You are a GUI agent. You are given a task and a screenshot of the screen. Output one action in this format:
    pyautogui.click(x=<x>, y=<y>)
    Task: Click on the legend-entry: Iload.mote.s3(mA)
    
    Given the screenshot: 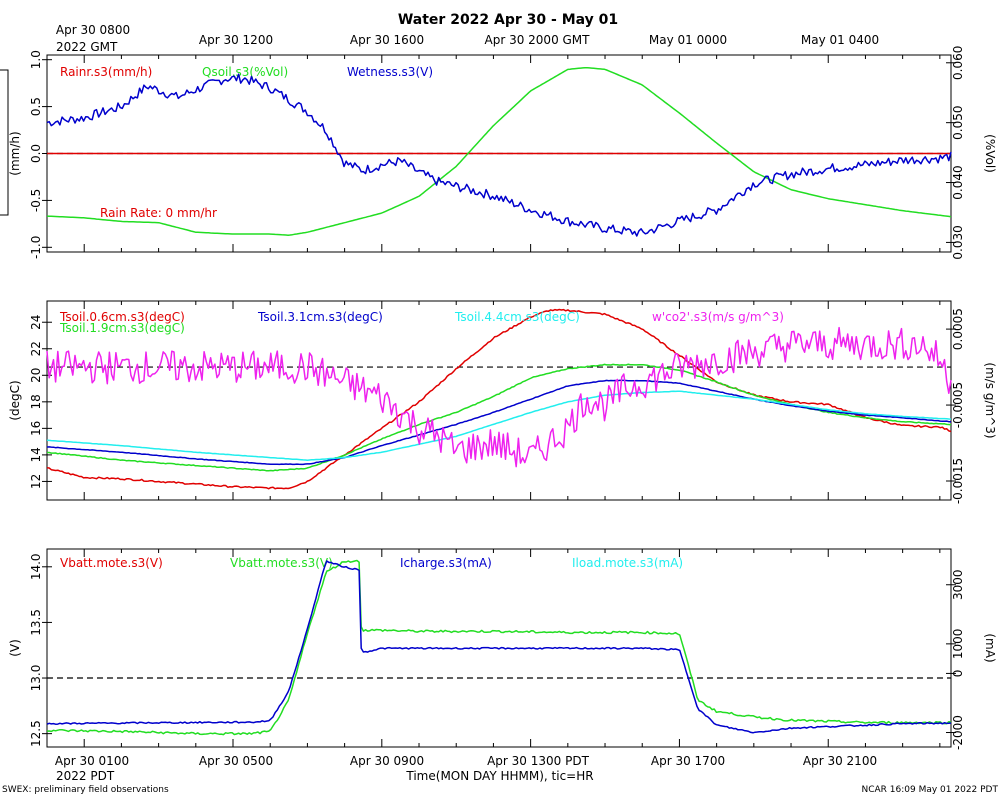 What is the action you would take?
    pyautogui.click(x=627, y=563)
    